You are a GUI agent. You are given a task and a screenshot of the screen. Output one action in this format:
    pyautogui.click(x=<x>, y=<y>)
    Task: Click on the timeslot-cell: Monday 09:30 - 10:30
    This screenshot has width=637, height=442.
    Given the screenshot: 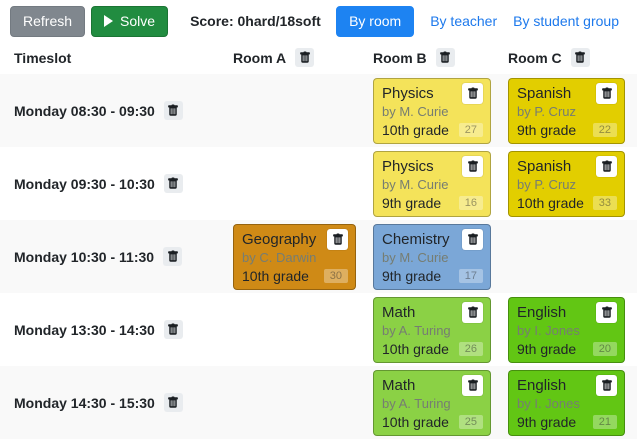 What is the action you would take?
    pyautogui.click(x=114, y=183)
    